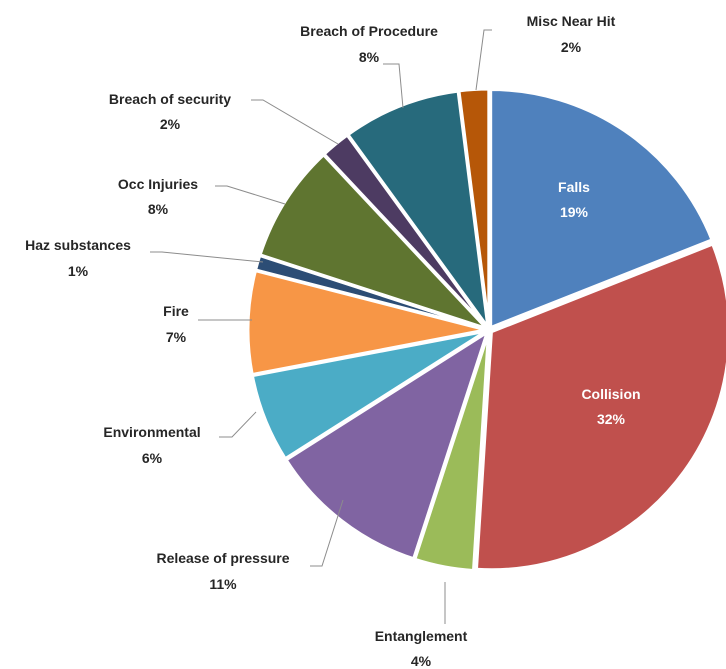 This screenshot has width=726, height=669. Describe the element at coordinates (158, 196) in the screenshot. I see `slice-label-occ-injuries: Occ Injuries 8%` at that location.